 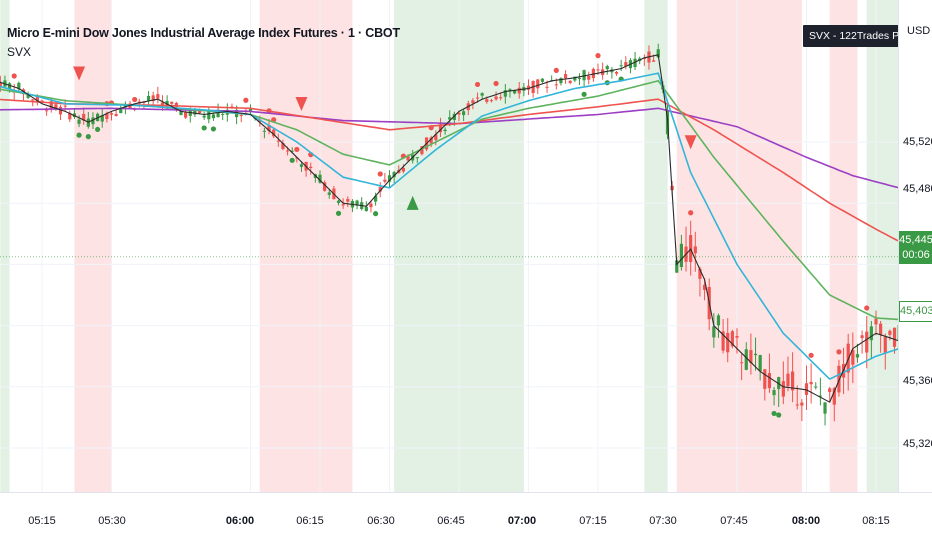 I want to click on price-tick: 45,320, so click(x=917, y=444).